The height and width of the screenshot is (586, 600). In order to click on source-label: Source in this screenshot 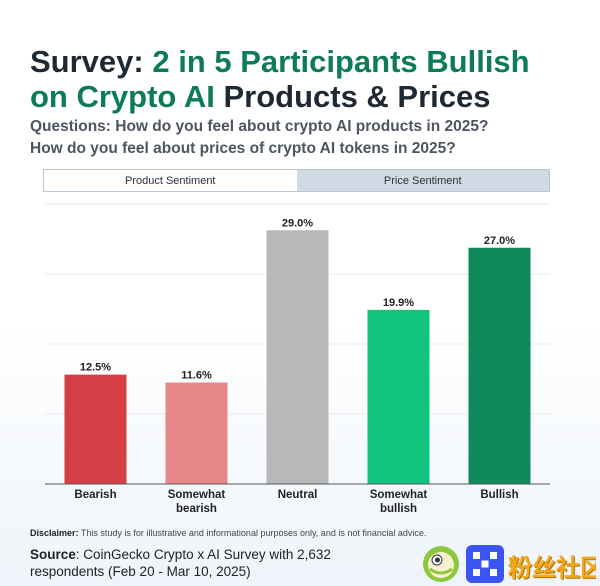, I will do `click(53, 554)`.